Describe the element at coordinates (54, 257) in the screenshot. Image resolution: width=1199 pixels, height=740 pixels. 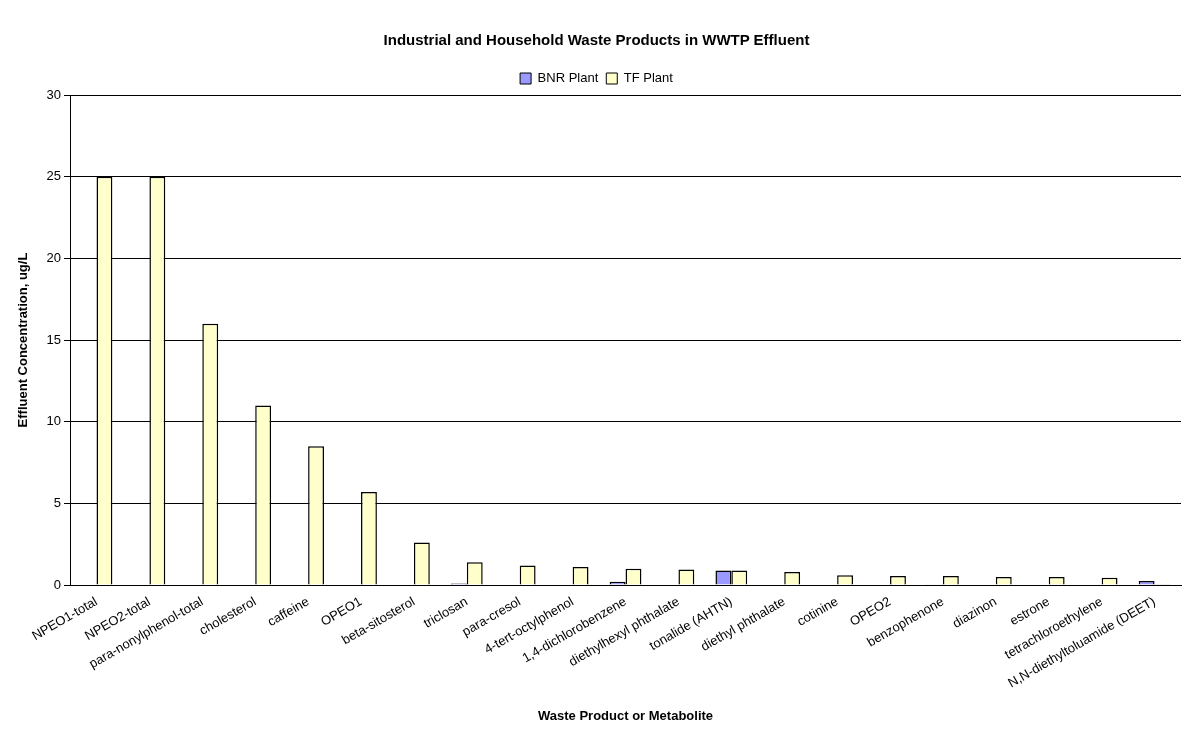
I see `y-tick-label: 20` at that location.